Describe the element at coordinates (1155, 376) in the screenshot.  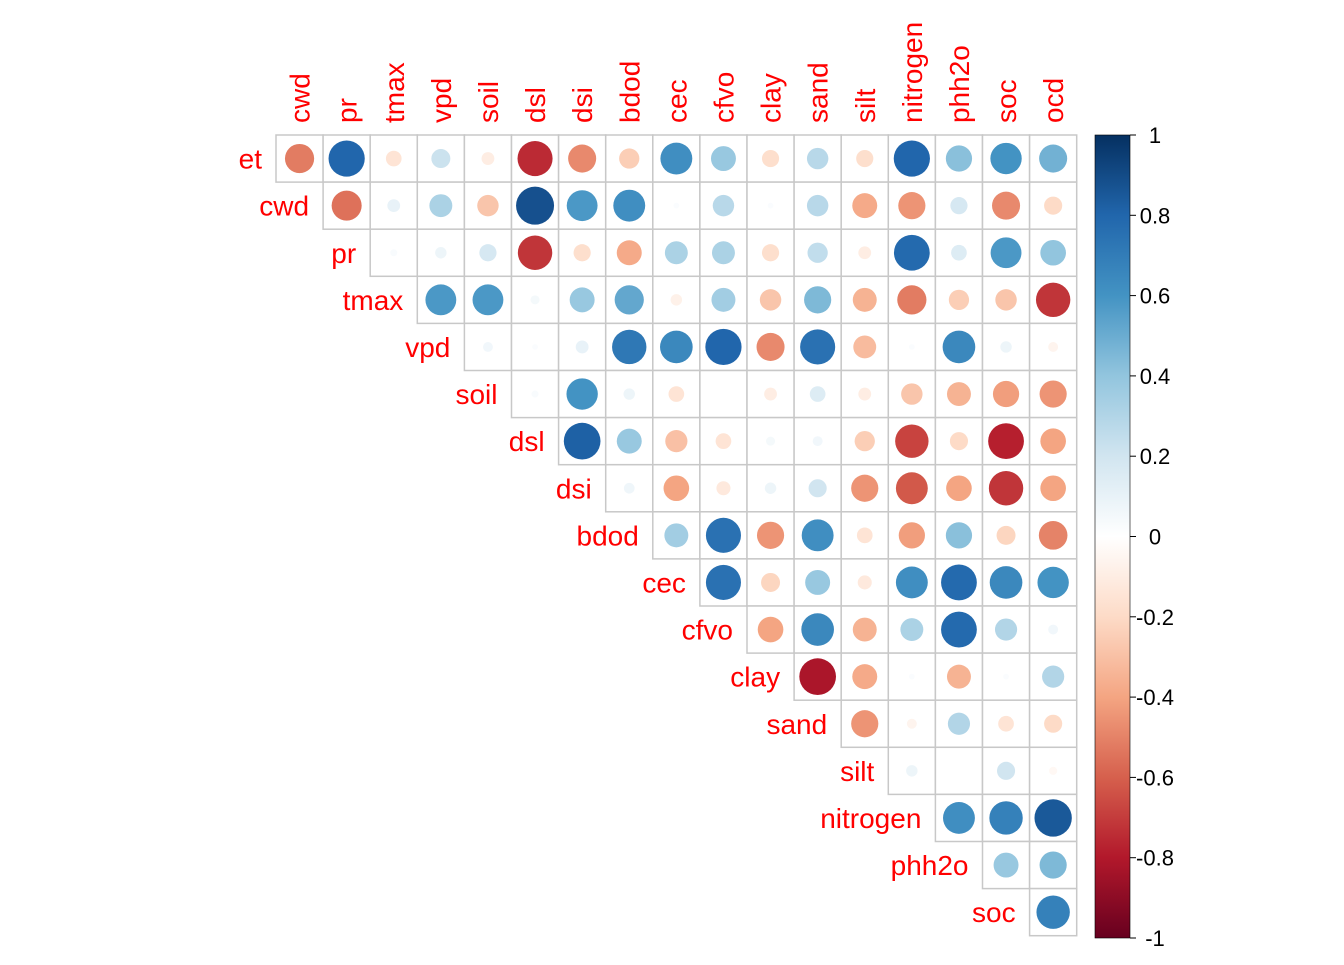
I see `colorbar-tick-label: 0.4` at that location.